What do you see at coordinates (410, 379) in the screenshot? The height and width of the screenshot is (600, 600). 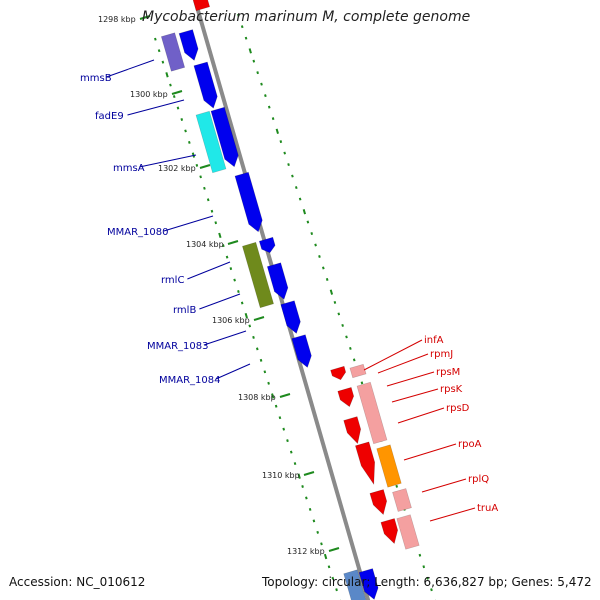 I see `leader-rpsM` at bounding box center [410, 379].